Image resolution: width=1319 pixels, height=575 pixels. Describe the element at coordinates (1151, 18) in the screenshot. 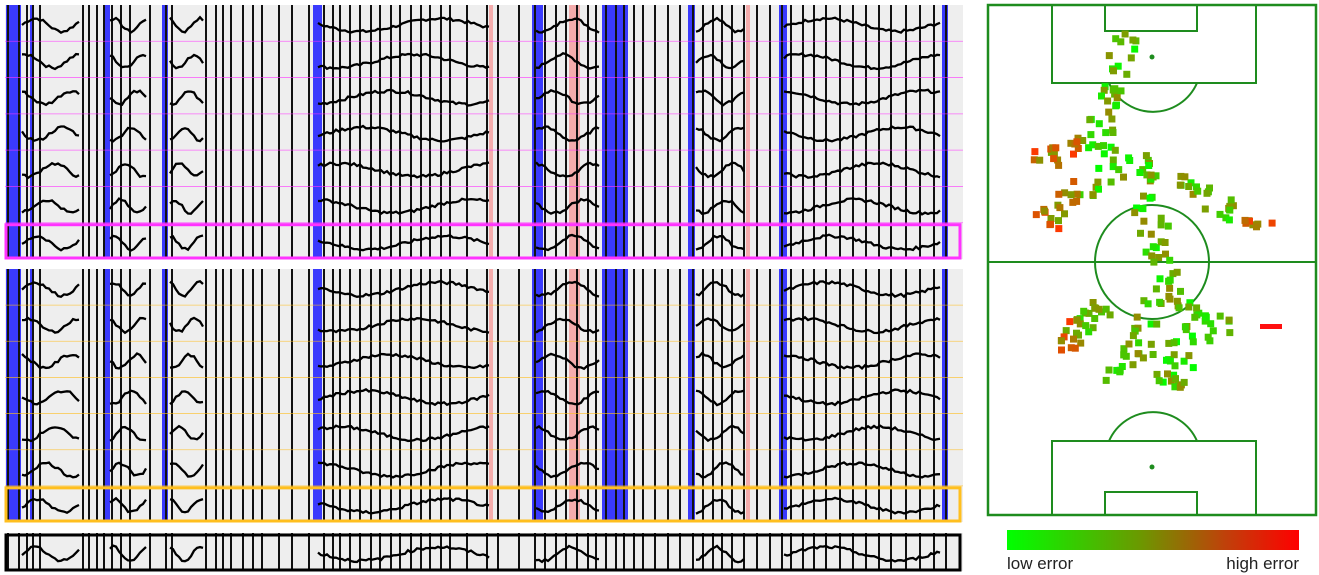

I see `pitch-top-goal-box` at that location.